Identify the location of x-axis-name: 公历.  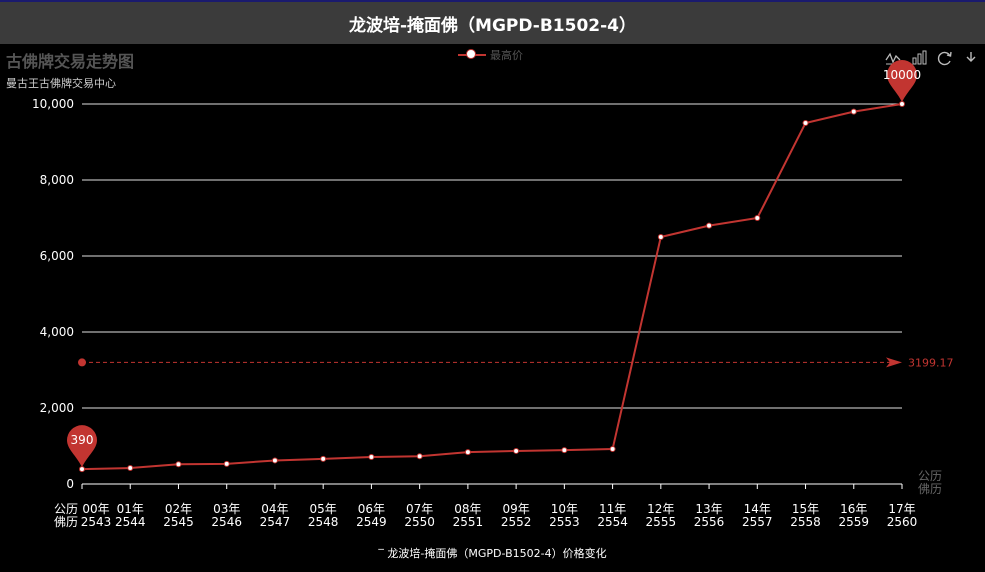
(930, 476).